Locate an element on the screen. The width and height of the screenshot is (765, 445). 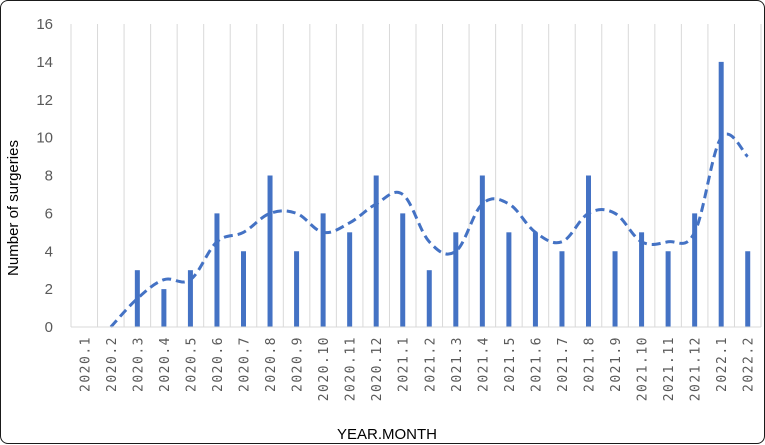
x-axis-title: YEAR.MONTH is located at coordinates (387, 434).